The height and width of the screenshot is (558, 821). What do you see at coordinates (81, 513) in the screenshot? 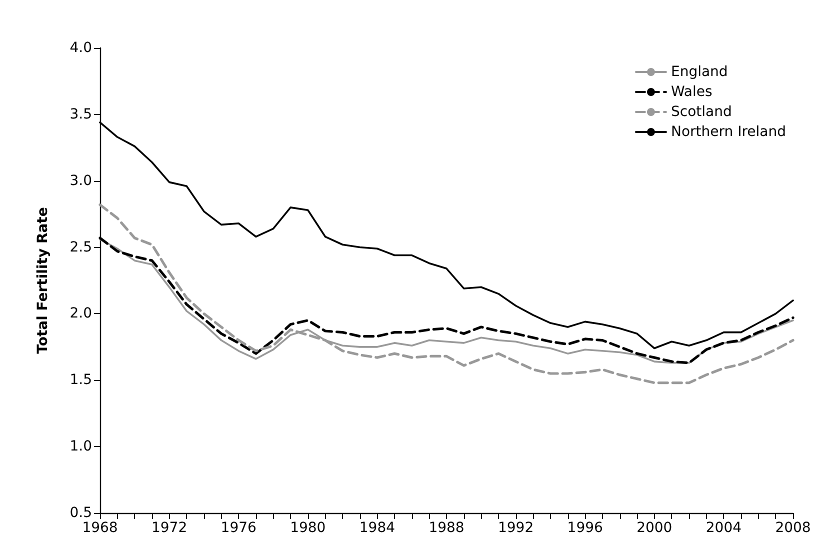
I see `y-tick-label: 0.5` at bounding box center [81, 513].